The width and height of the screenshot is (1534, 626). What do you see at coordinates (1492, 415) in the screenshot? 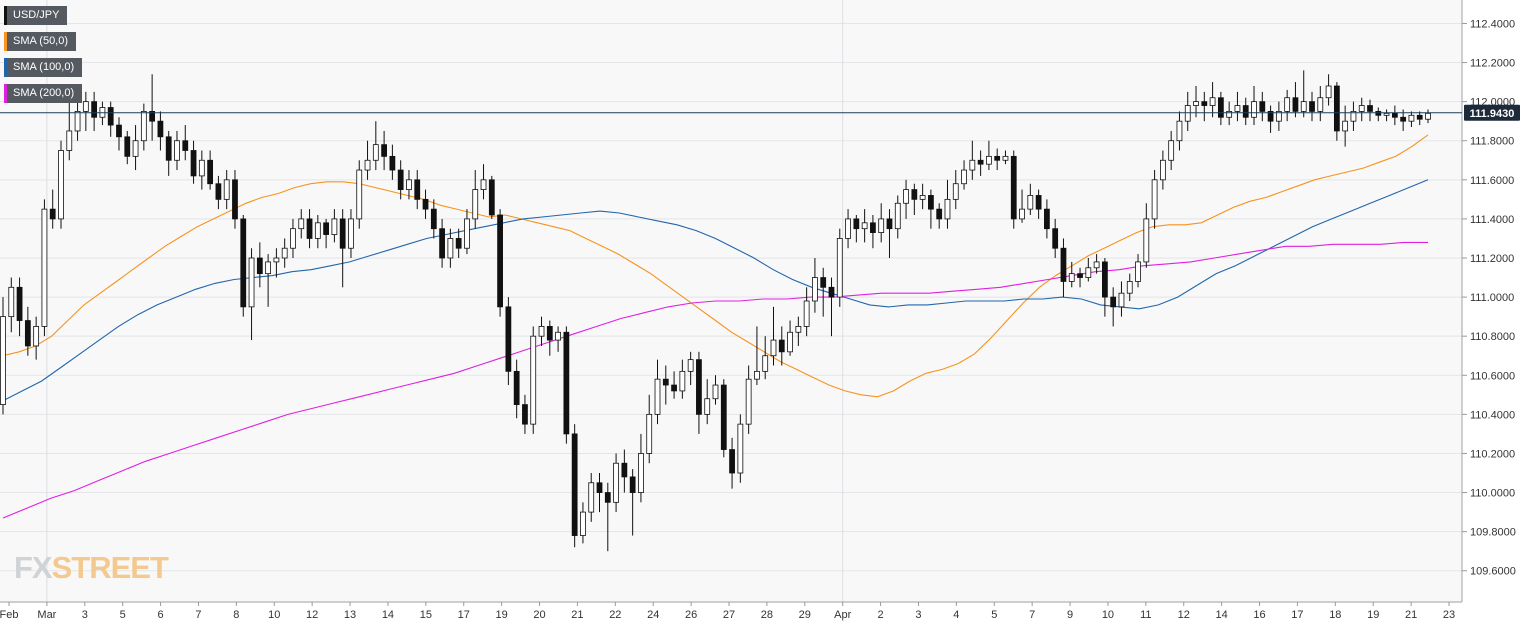
I see `y-tick-label: 110.4000` at bounding box center [1492, 415].